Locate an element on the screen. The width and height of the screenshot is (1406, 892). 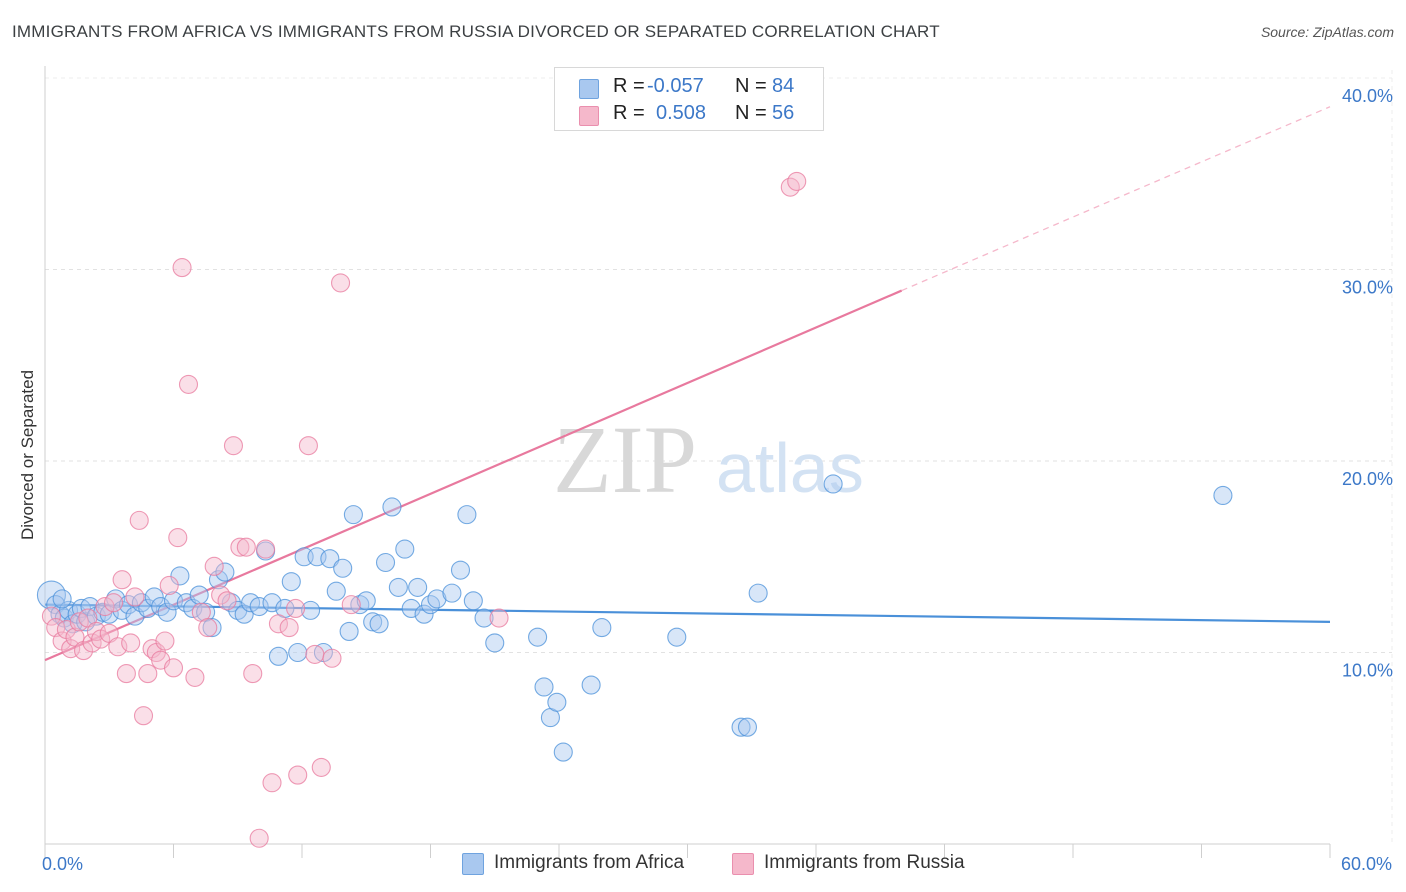
legend-label-africa: Immigrants from Africa is located at coordinates (589, 862).